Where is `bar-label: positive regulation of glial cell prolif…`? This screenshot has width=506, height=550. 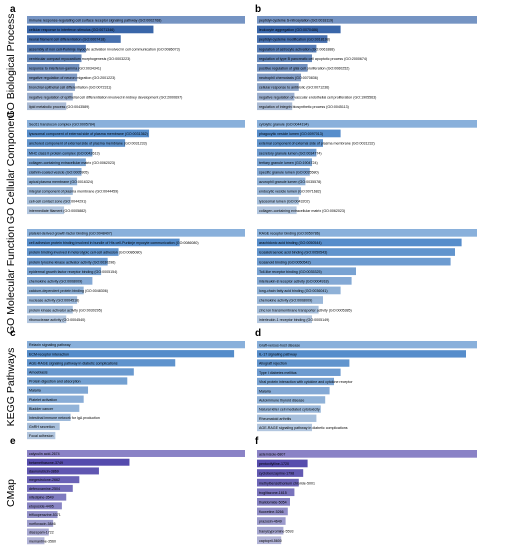
bar-label: positive regulation of glial cell prolif… is located at coordinates (304, 69).